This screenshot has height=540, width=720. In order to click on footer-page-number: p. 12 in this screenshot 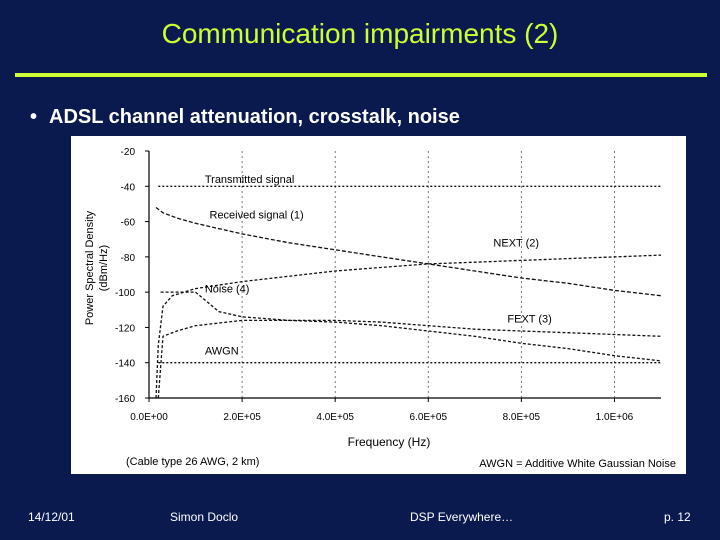, I will do `click(677, 517)`.